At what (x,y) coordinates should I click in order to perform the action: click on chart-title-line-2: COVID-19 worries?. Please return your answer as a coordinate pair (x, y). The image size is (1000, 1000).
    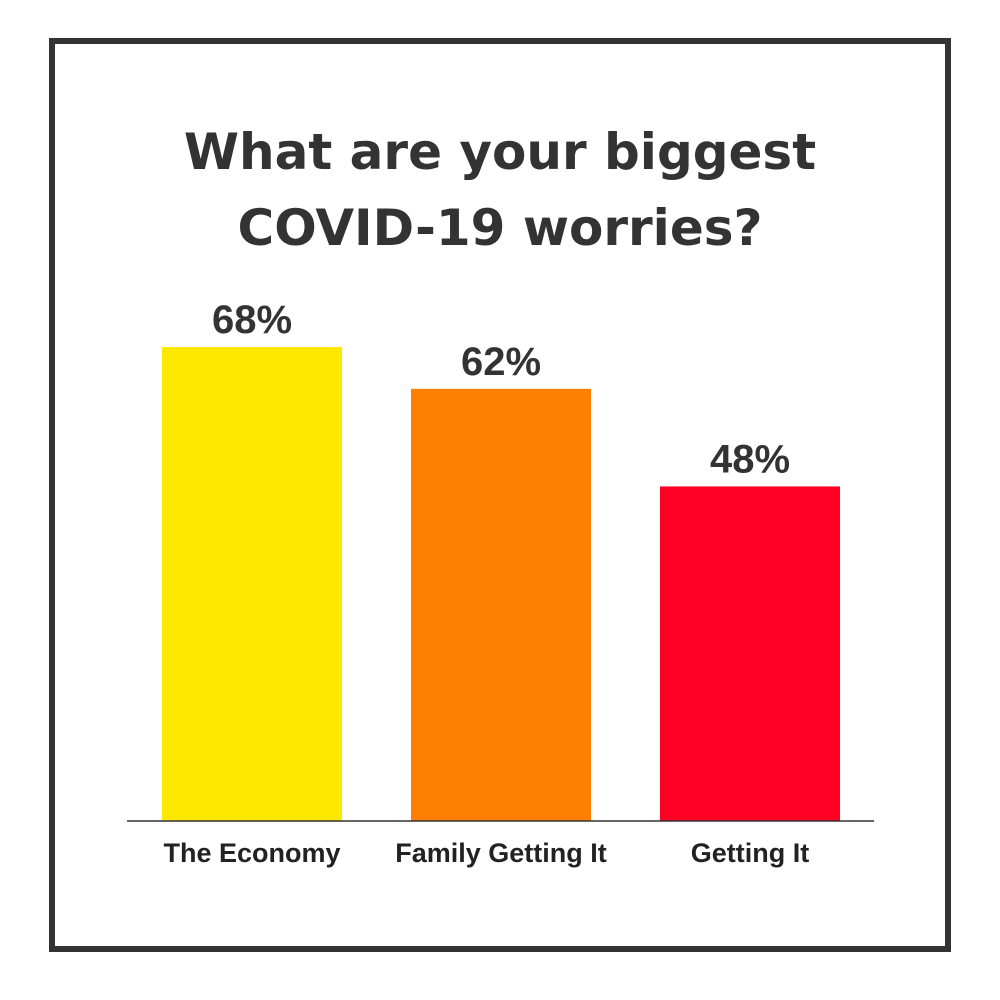
    Looking at the image, I should click on (500, 228).